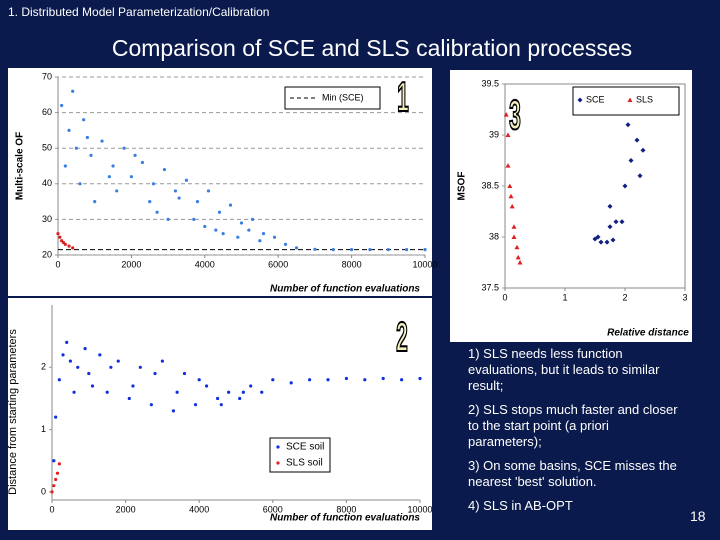 This screenshot has height=540, width=720. I want to click on y-tick-label: 37.5, so click(490, 287).